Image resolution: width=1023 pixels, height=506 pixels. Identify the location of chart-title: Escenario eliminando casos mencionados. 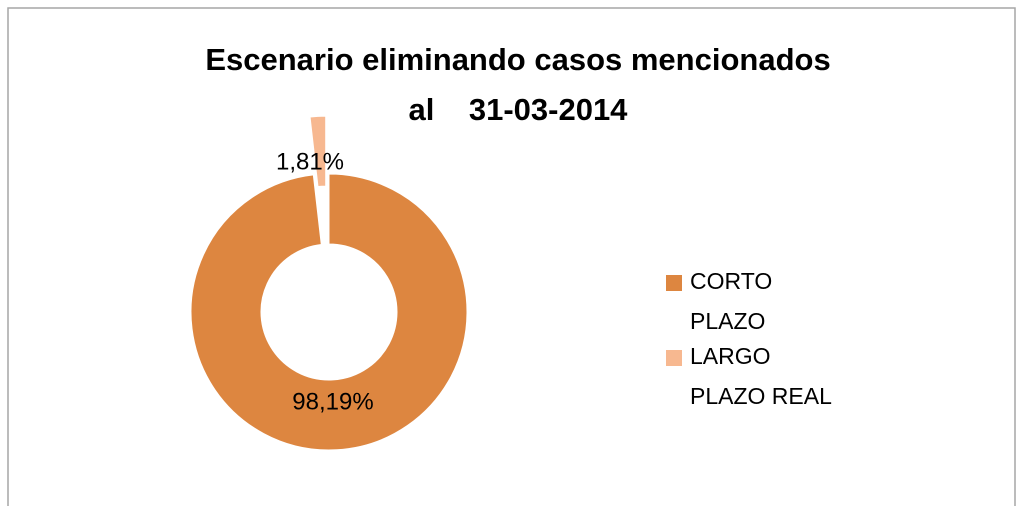
(517, 59).